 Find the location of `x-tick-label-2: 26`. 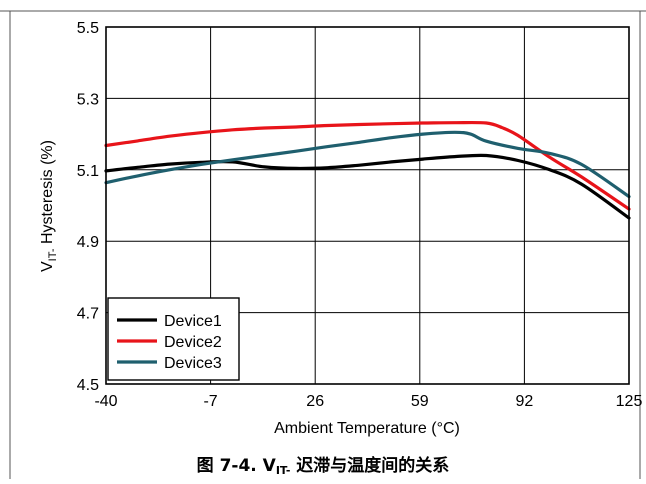

x-tick-label-2: 26 is located at coordinates (315, 401).